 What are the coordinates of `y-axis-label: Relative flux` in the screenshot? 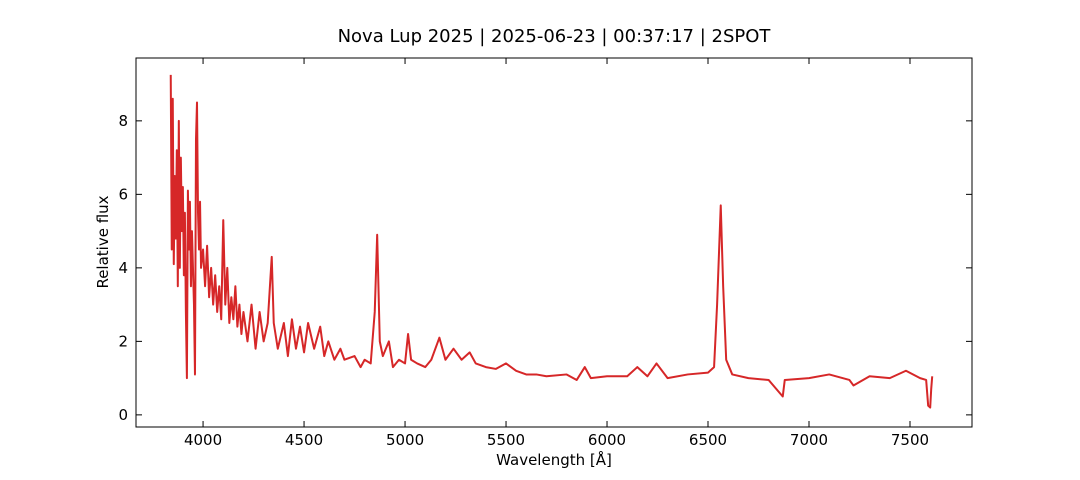 It's located at (103, 241).